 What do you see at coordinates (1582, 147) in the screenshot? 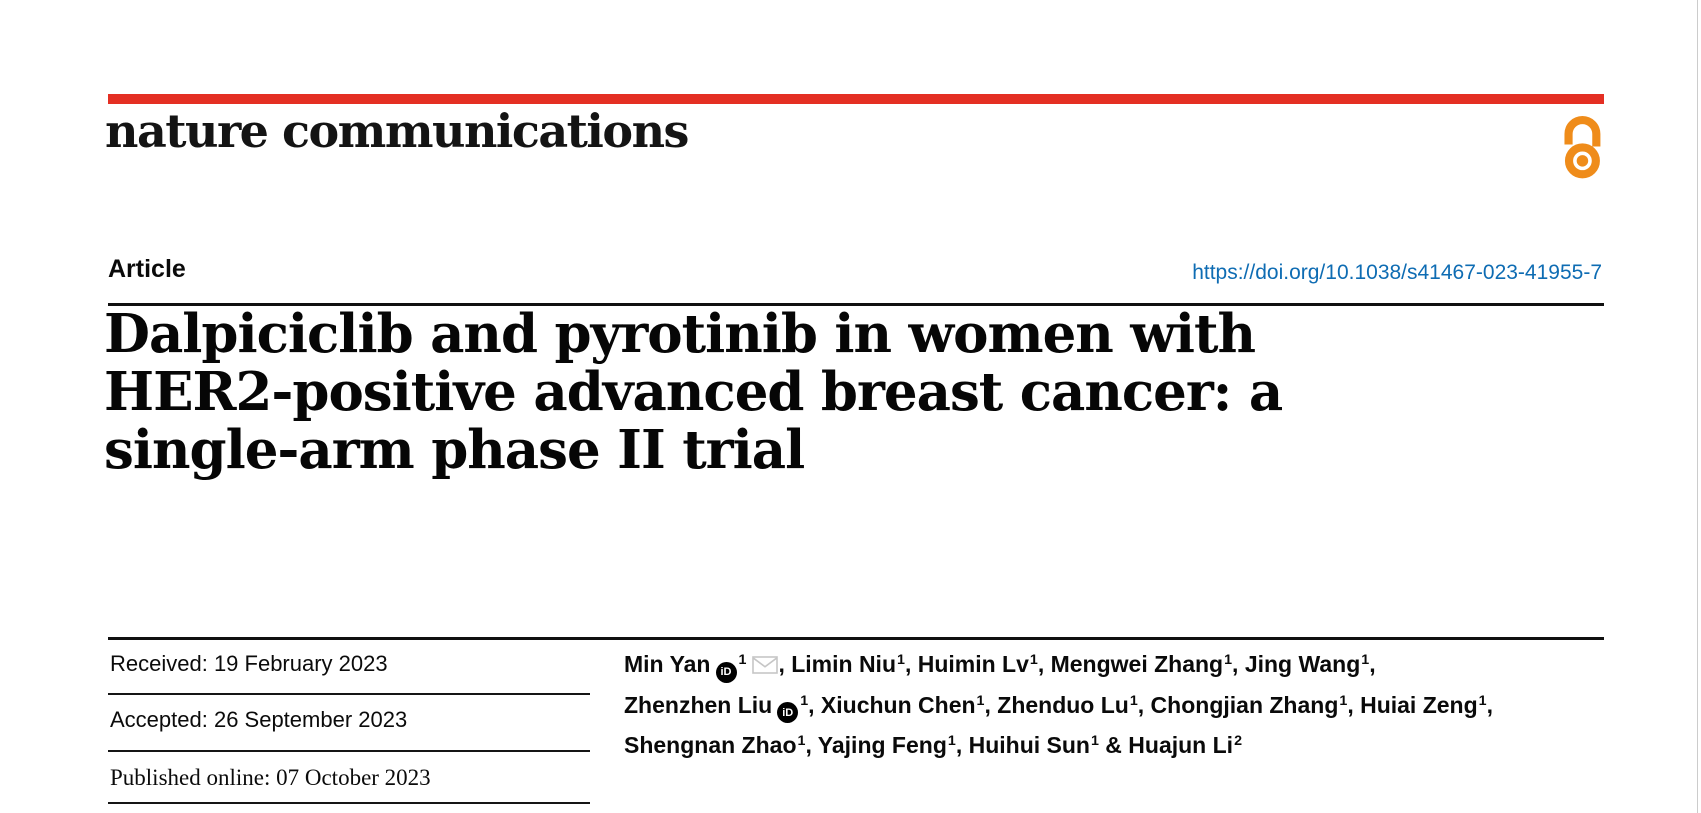
I see `open-access-icon` at bounding box center [1582, 147].